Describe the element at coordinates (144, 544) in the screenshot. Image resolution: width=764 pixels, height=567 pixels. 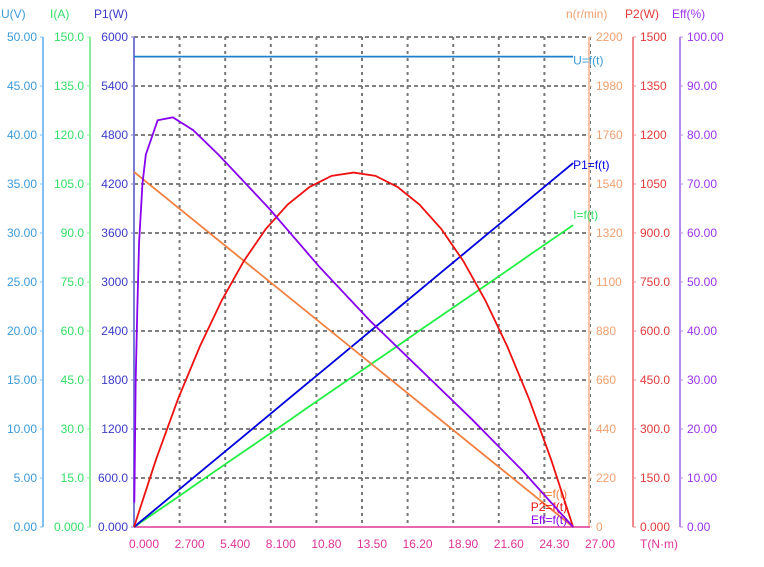
I see `x-tick-label: 0.000` at that location.